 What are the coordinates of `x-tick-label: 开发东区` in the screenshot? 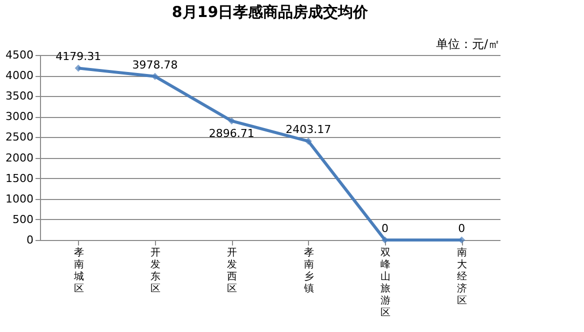 It's located at (155, 271).